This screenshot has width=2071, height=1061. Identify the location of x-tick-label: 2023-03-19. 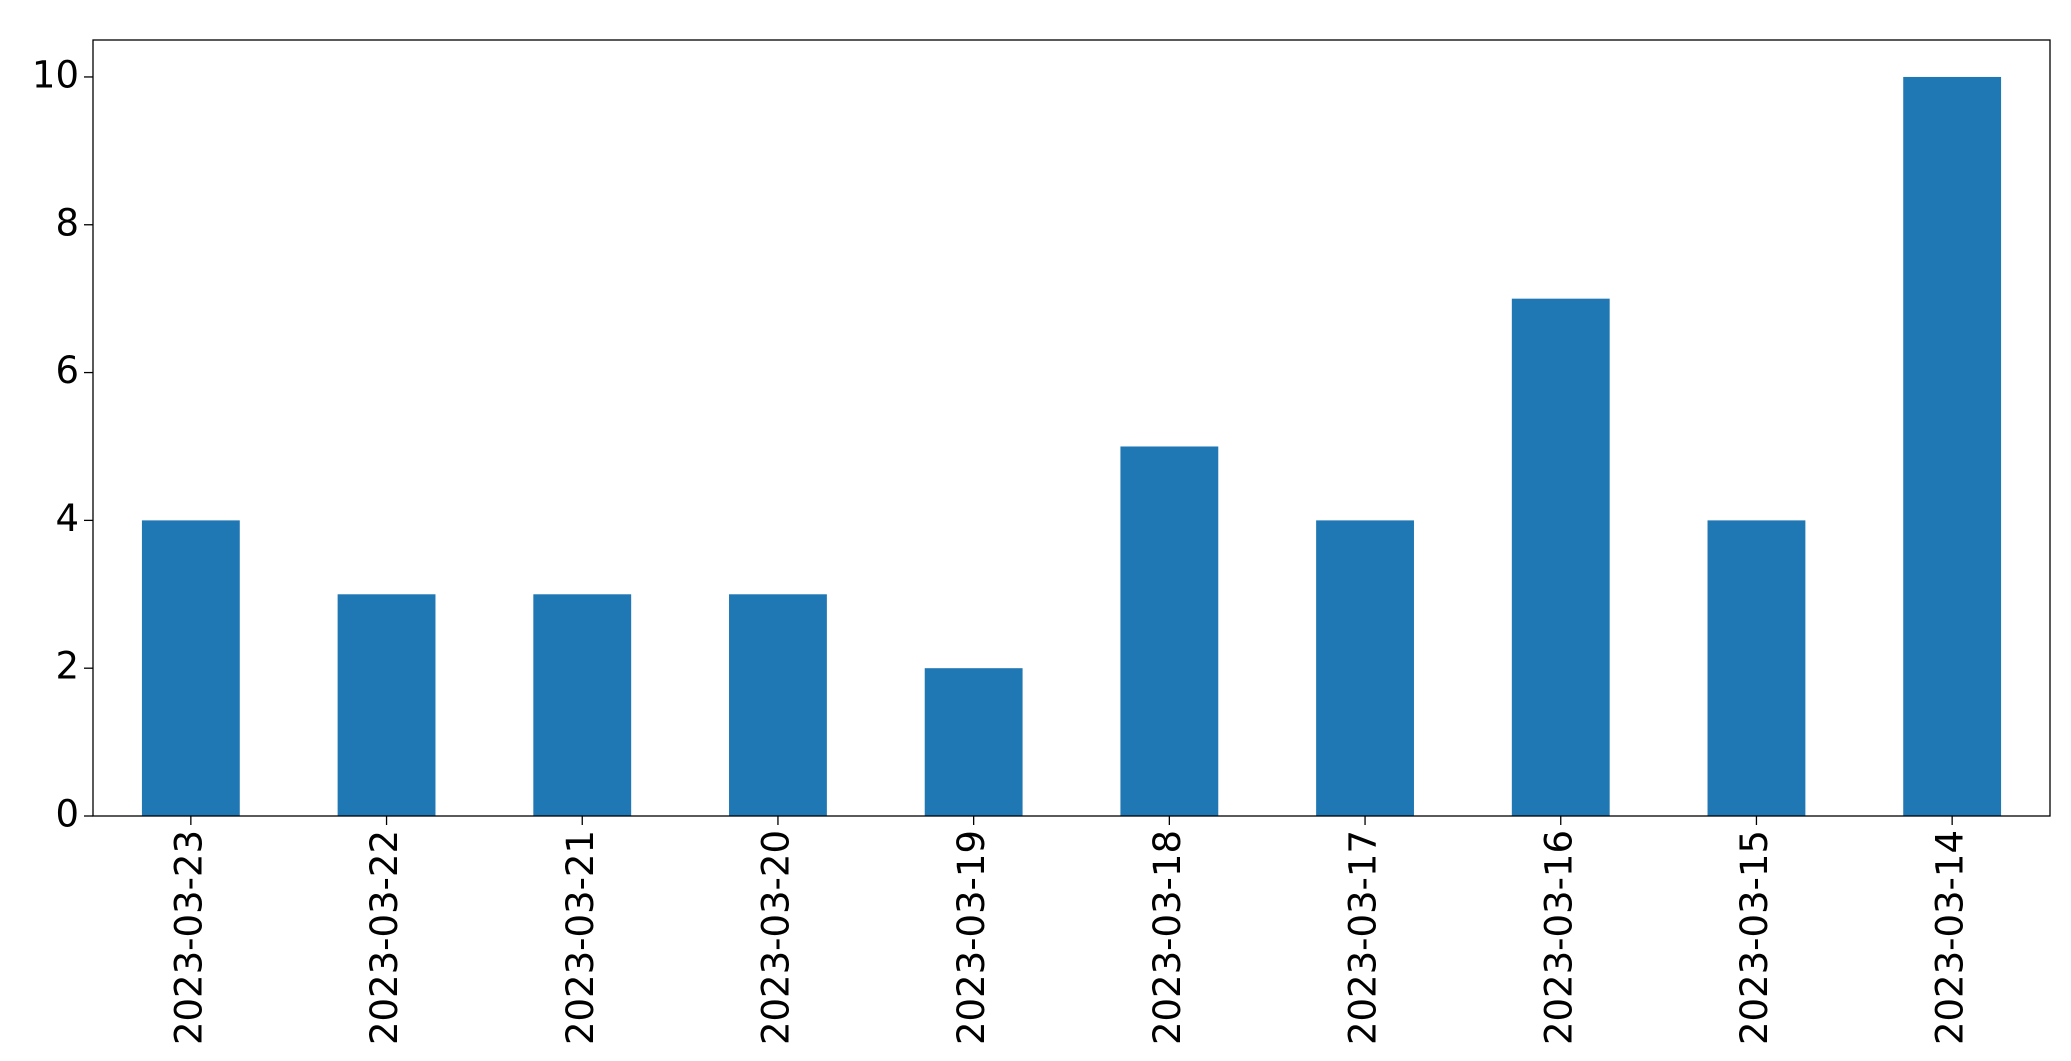
(971, 937).